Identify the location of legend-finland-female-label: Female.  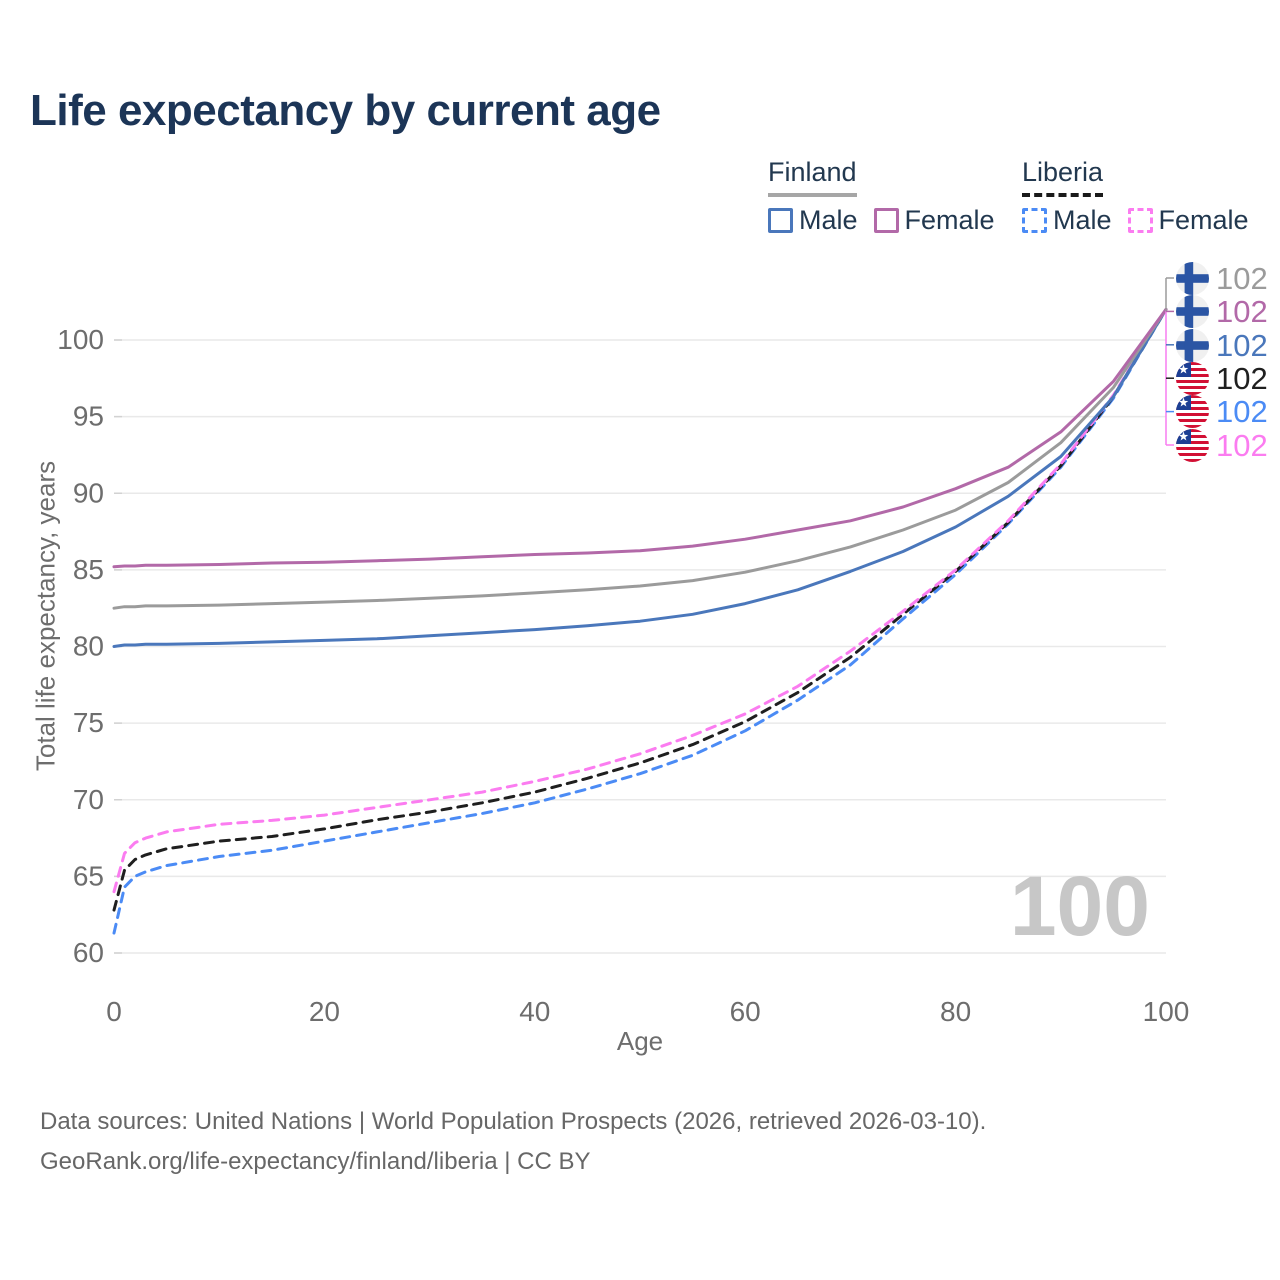
(949, 219).